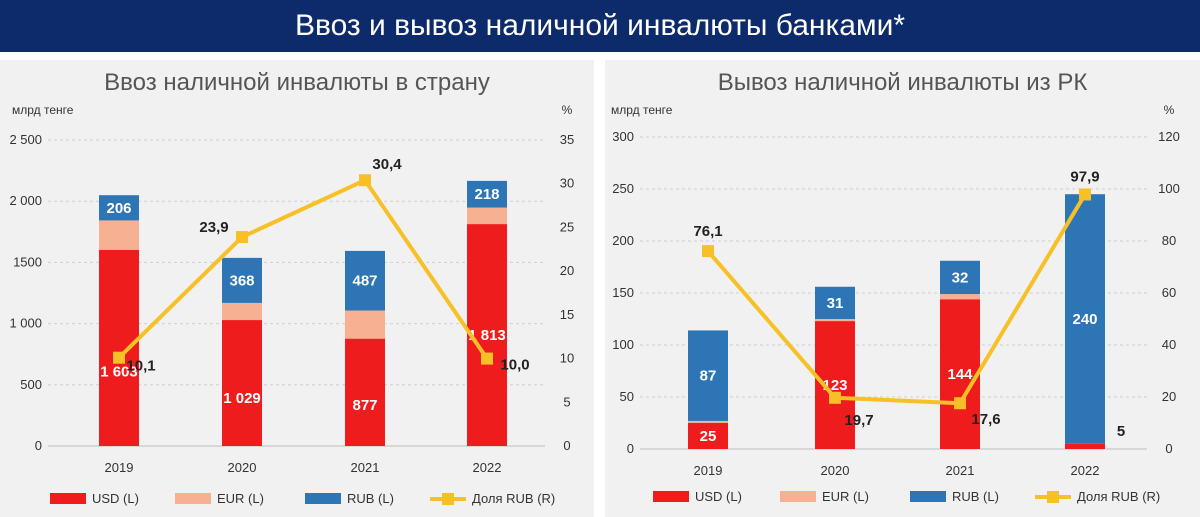  Describe the element at coordinates (213, 227) in the screenshot. I see `rub-share-label: 23,9` at that location.